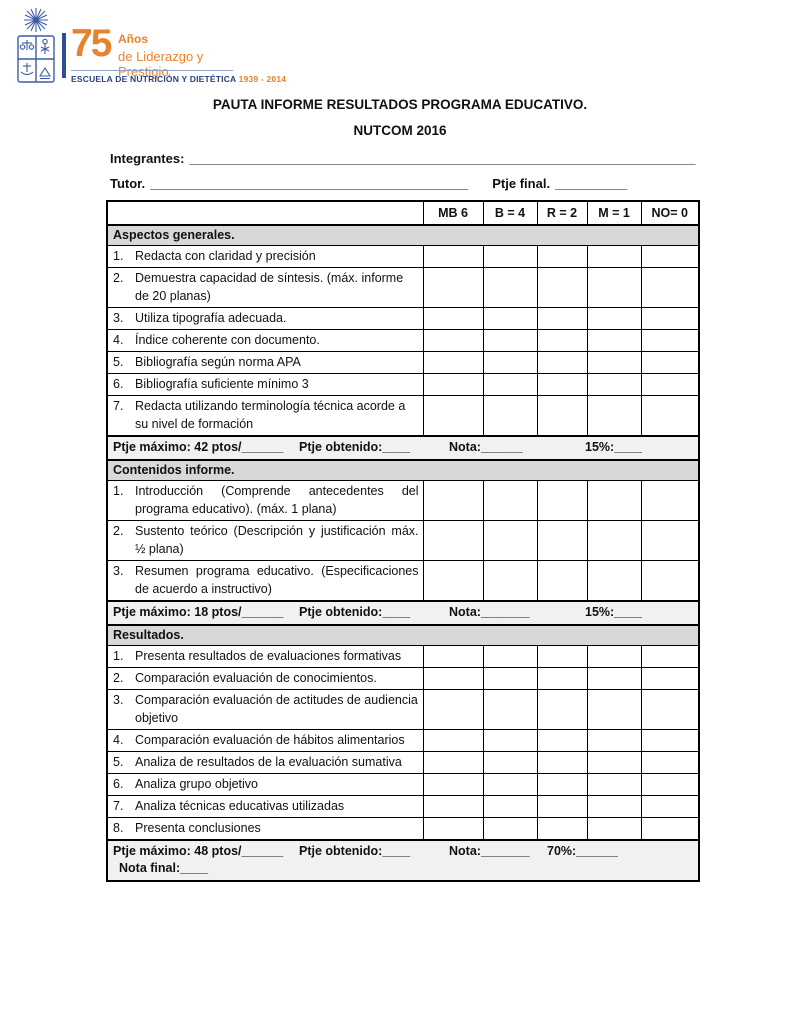 This screenshot has height=1035, width=800. I want to click on summary-nota-final-field: Nota final:____, so click(163, 868).